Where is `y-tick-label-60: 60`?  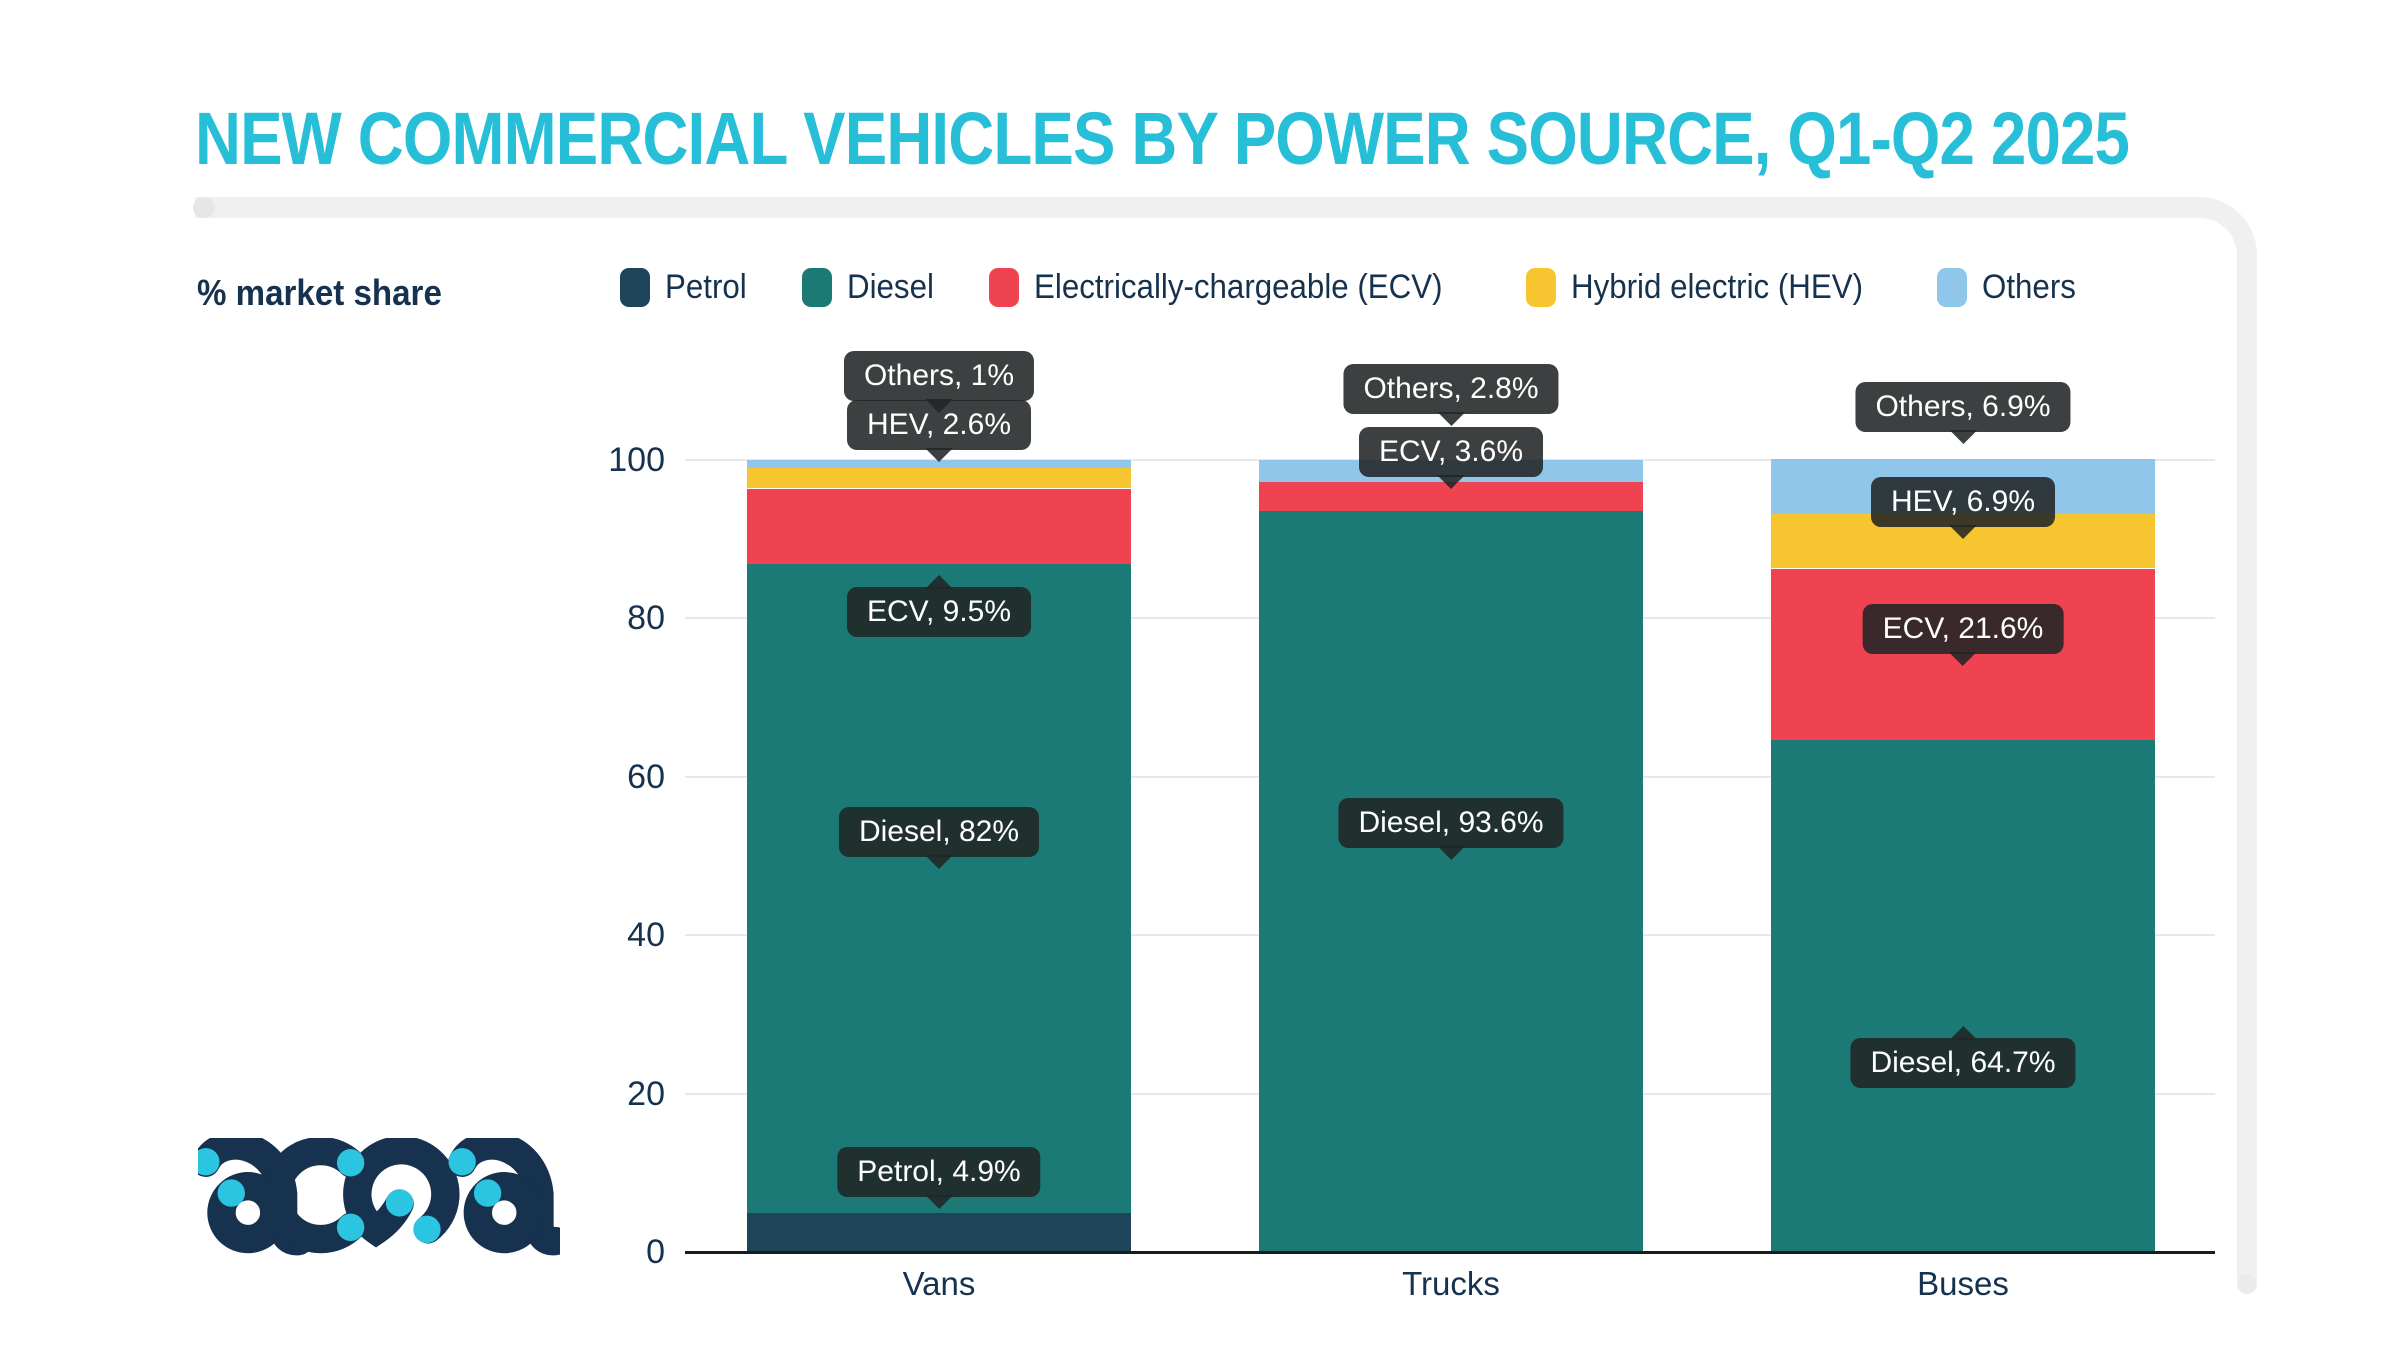 y-tick-label-60: 60 is located at coordinates (646, 776).